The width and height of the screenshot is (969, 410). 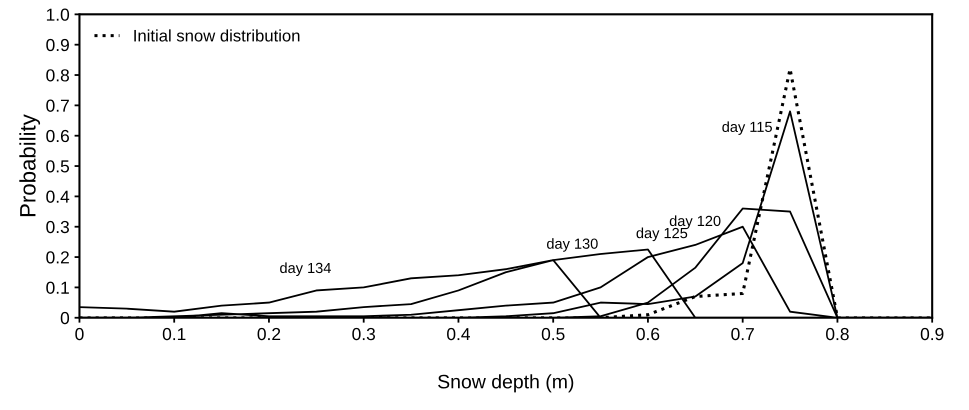 I want to click on y-tick-label: 0.3, so click(x=57, y=227).